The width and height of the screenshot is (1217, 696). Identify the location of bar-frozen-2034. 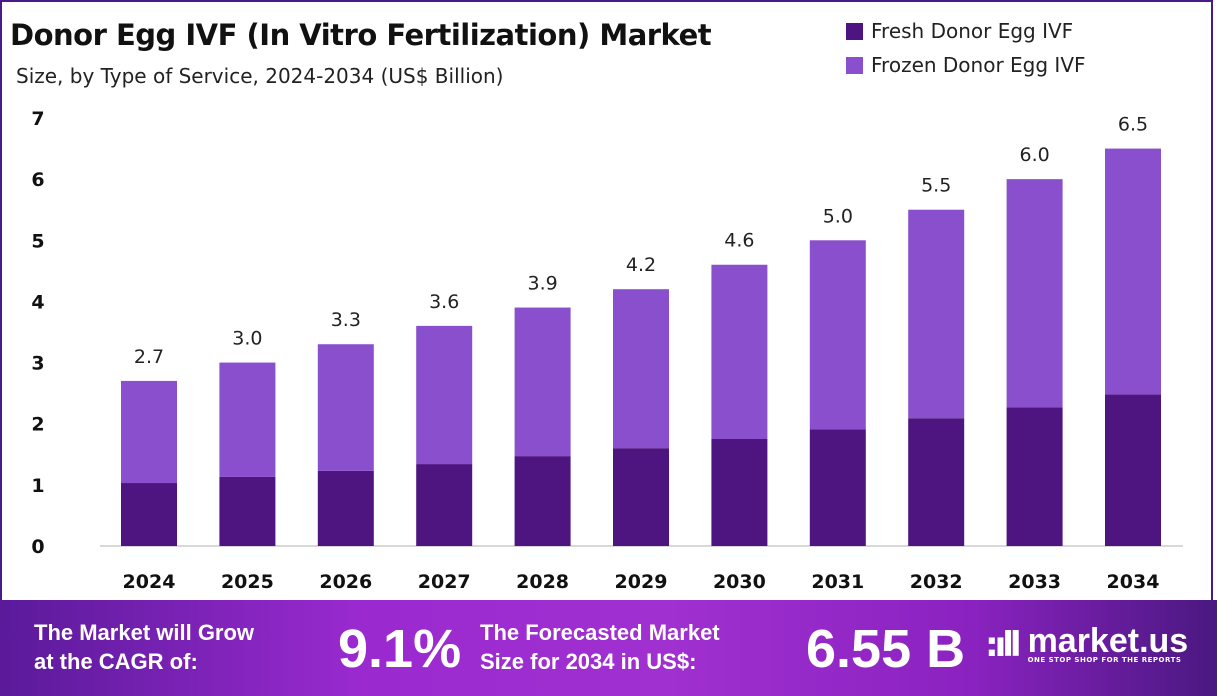
(1133, 271).